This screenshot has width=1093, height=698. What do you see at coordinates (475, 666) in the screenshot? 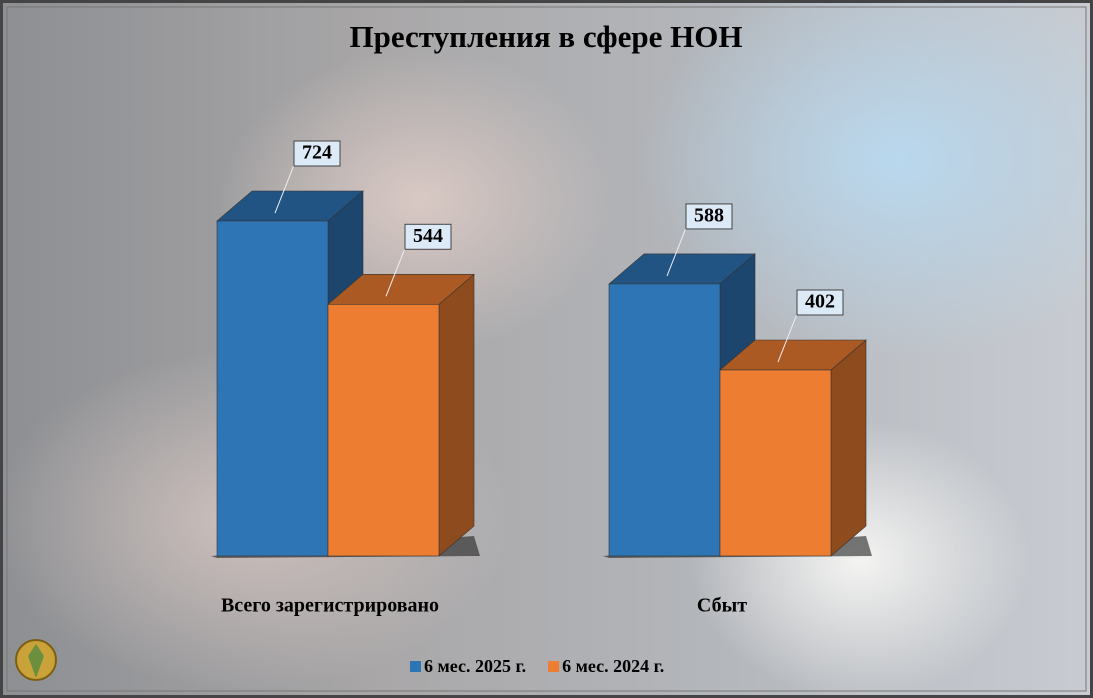
I see `legend-label: 6 мес. 2025 г.` at bounding box center [475, 666].